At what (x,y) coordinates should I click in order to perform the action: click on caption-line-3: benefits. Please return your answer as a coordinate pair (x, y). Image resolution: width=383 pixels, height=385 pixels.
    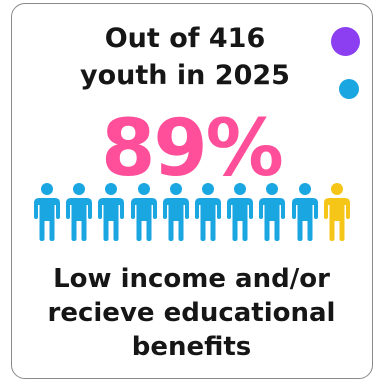
    Looking at the image, I should click on (191, 347).